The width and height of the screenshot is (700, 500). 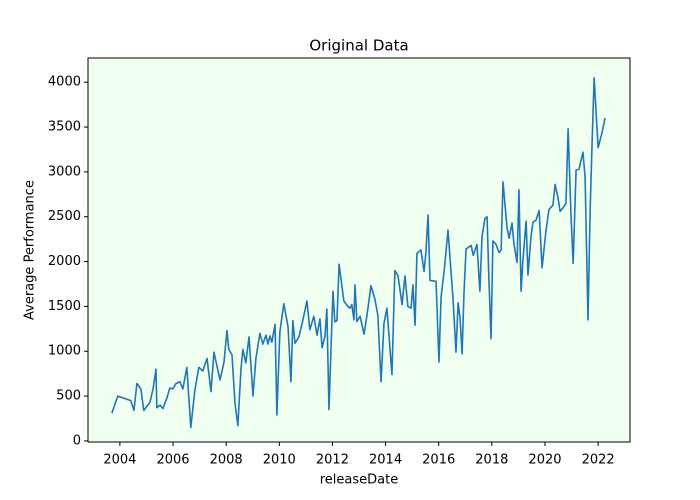 What do you see at coordinates (64, 261) in the screenshot?
I see `y-tick-label: 2000` at bounding box center [64, 261].